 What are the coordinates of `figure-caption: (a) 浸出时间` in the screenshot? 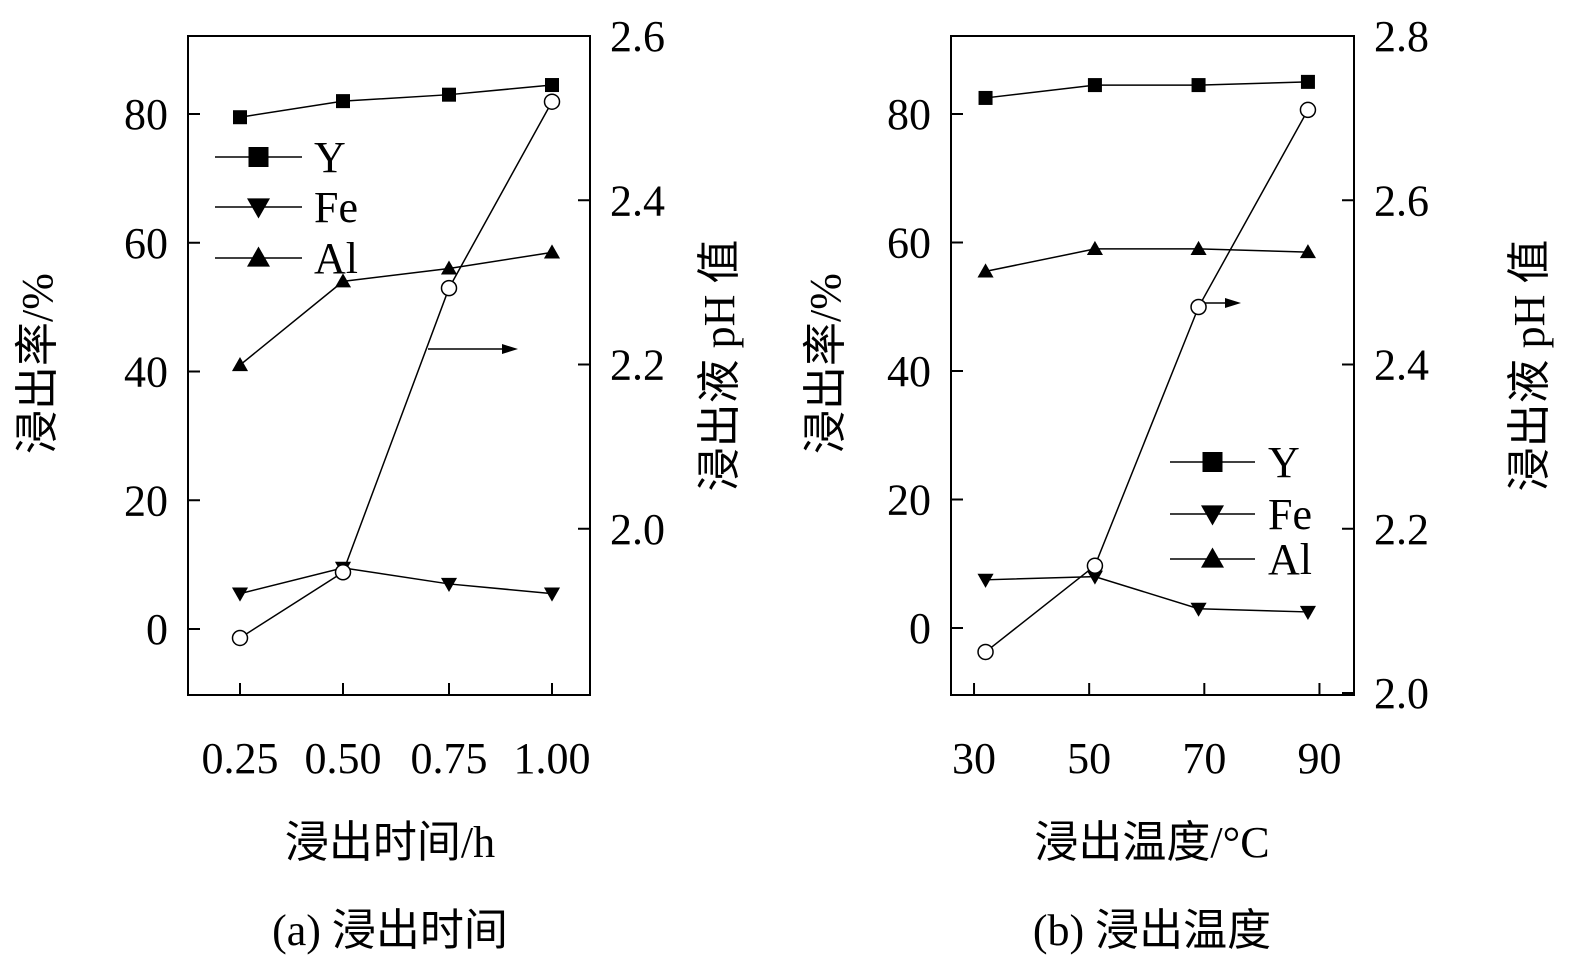 It's located at (390, 930).